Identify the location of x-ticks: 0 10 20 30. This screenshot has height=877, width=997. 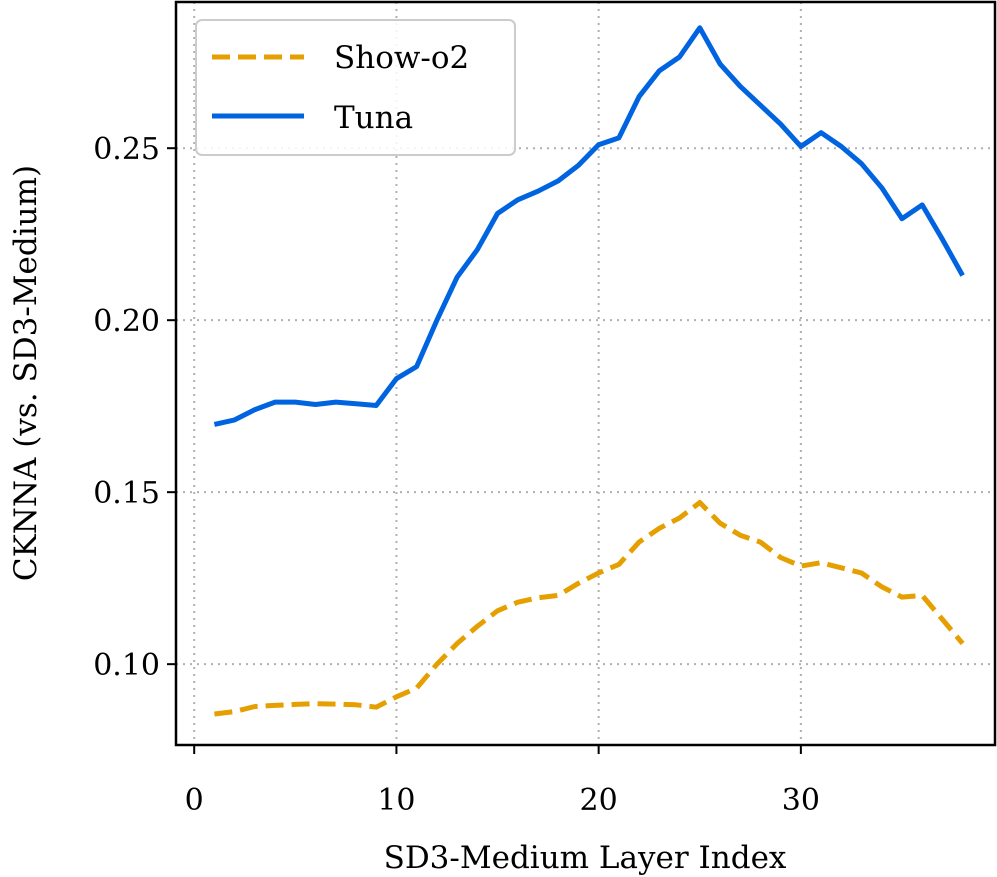
(502, 781).